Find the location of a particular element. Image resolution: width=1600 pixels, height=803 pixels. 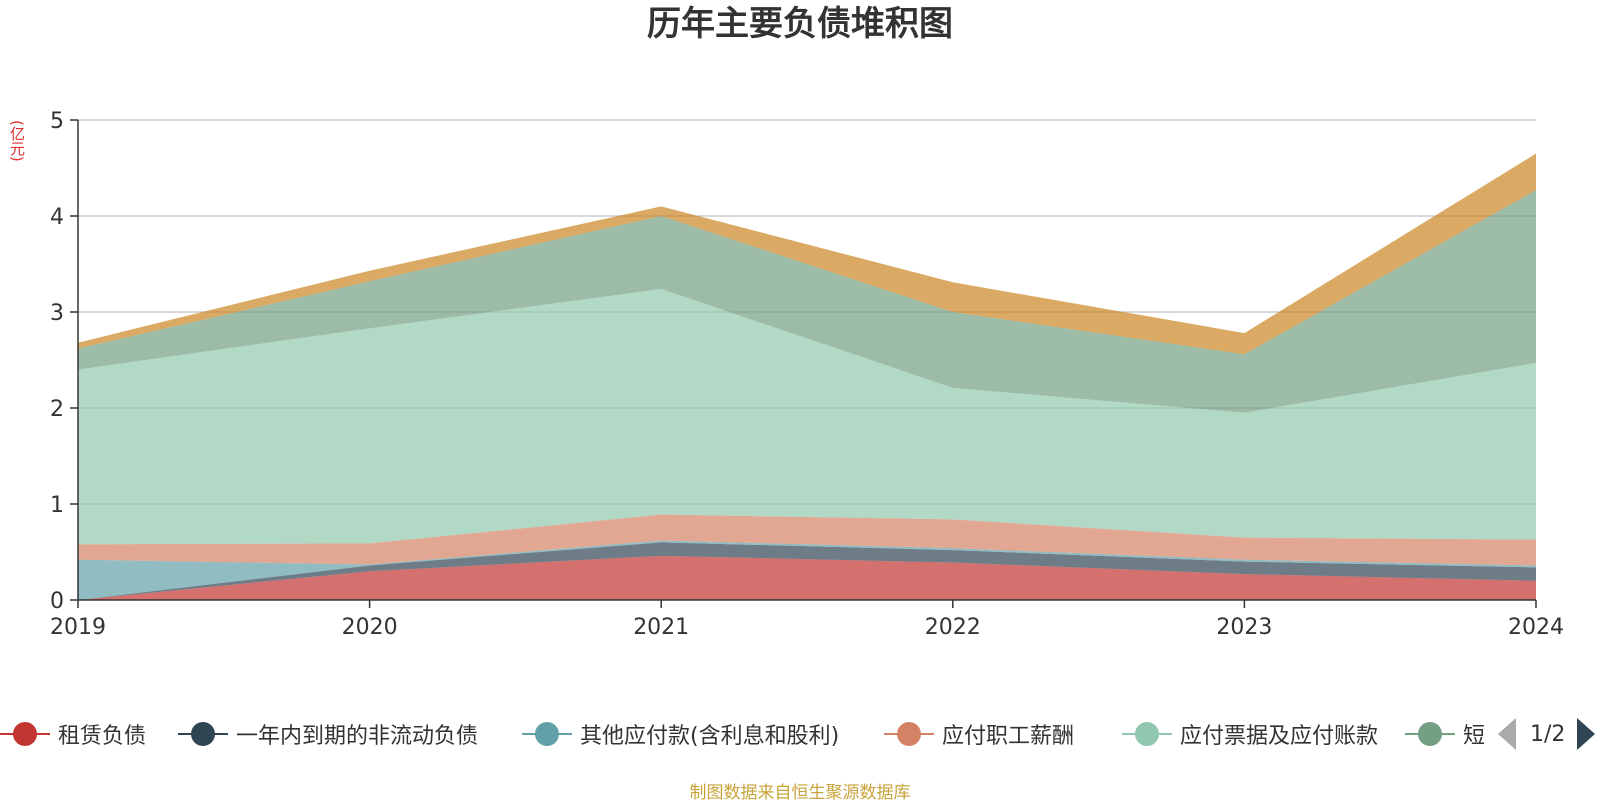

legend-item: 租赁负债 is located at coordinates (73, 734).